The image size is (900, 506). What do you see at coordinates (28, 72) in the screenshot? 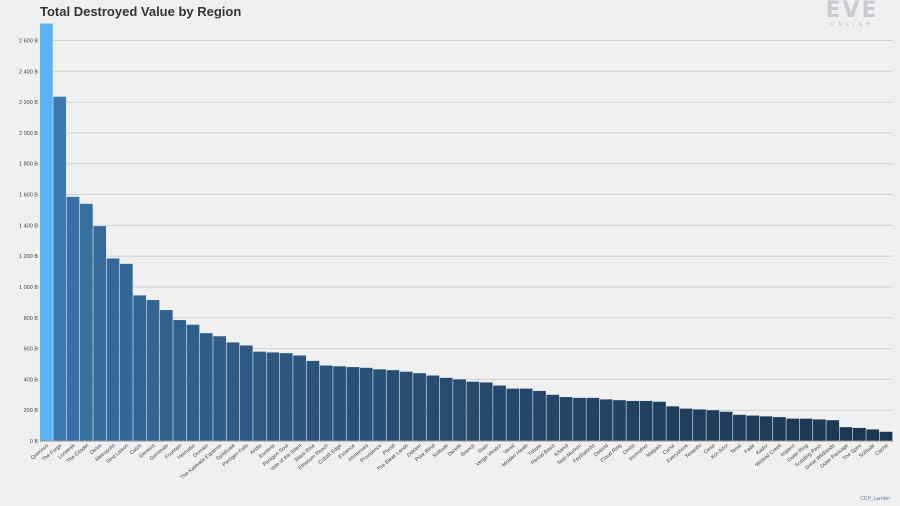
I see `y-tick-label: 2 400 B` at bounding box center [28, 72].